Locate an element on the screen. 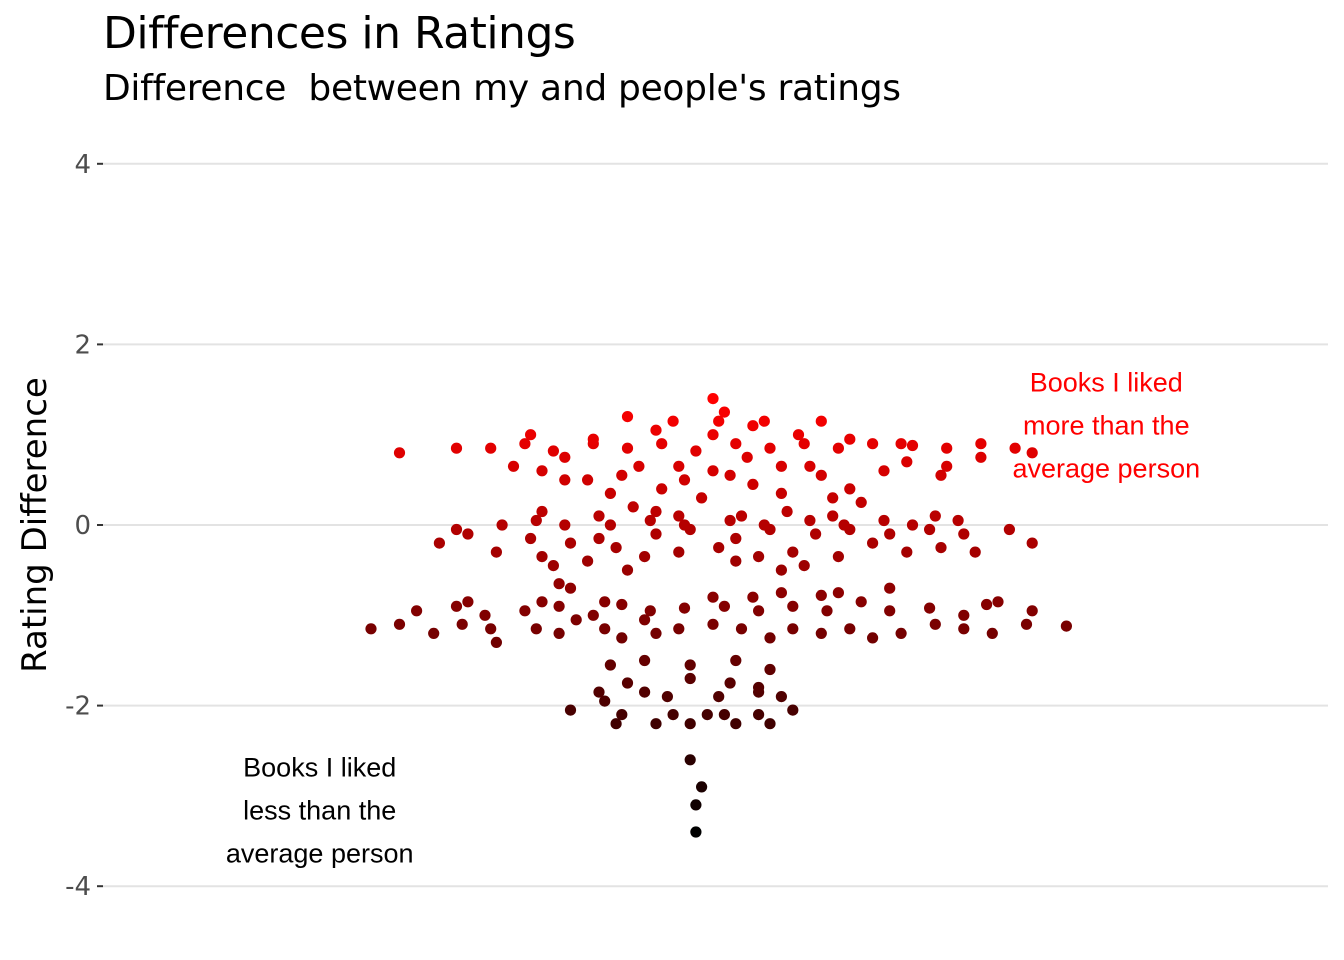 The image size is (1344, 960). y-axis-label: Rating Difference is located at coordinates (35, 525).